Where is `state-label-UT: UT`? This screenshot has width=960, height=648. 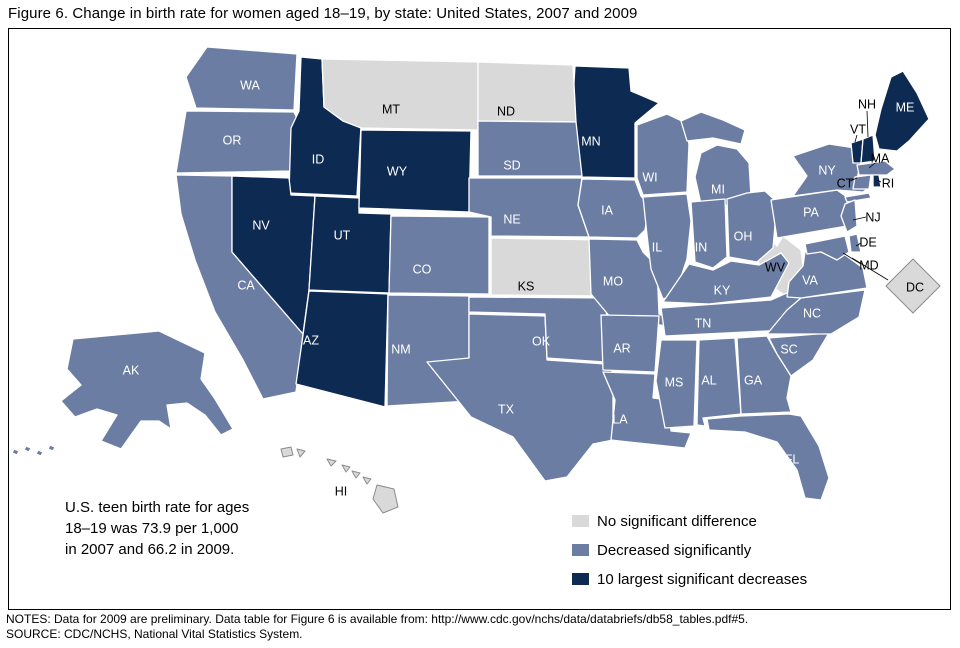
state-label-UT: UT is located at coordinates (342, 235).